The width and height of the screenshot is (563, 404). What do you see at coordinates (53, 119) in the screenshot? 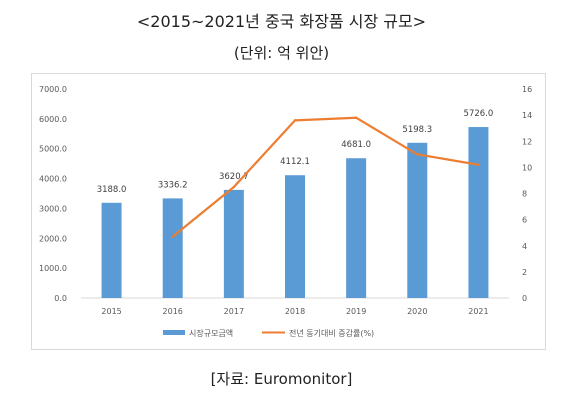
I see `y-left-tick-label: 6000.0` at bounding box center [53, 119].